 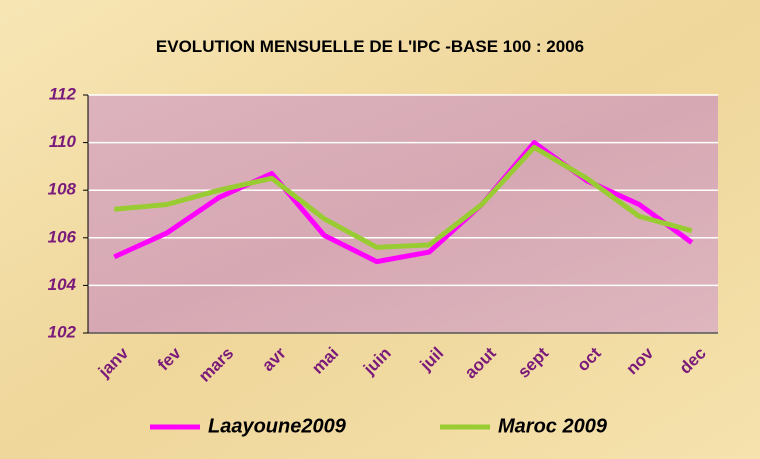 What do you see at coordinates (62, 236) in the screenshot?
I see `y-tick-label: 106` at bounding box center [62, 236].